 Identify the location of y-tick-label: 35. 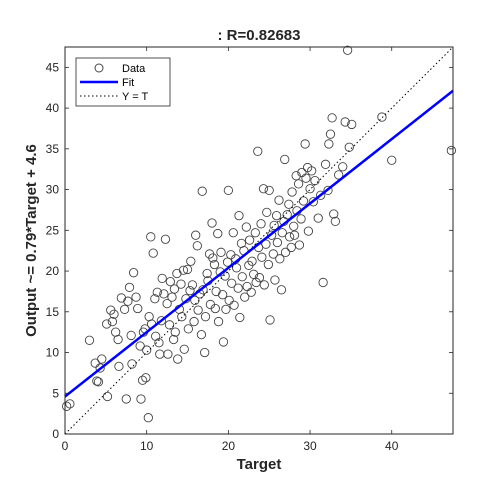
(53, 149).